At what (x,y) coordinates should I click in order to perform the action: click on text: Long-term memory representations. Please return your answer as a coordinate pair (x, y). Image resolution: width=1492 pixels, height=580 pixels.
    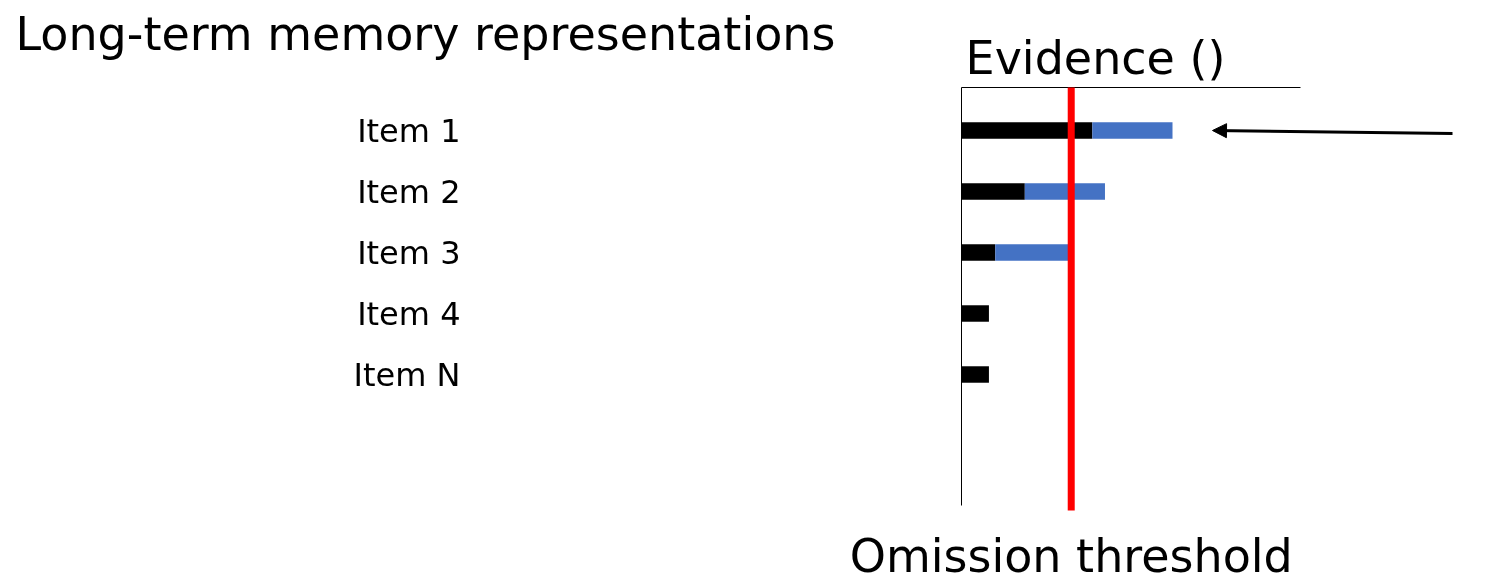
    Looking at the image, I should click on (425, 33).